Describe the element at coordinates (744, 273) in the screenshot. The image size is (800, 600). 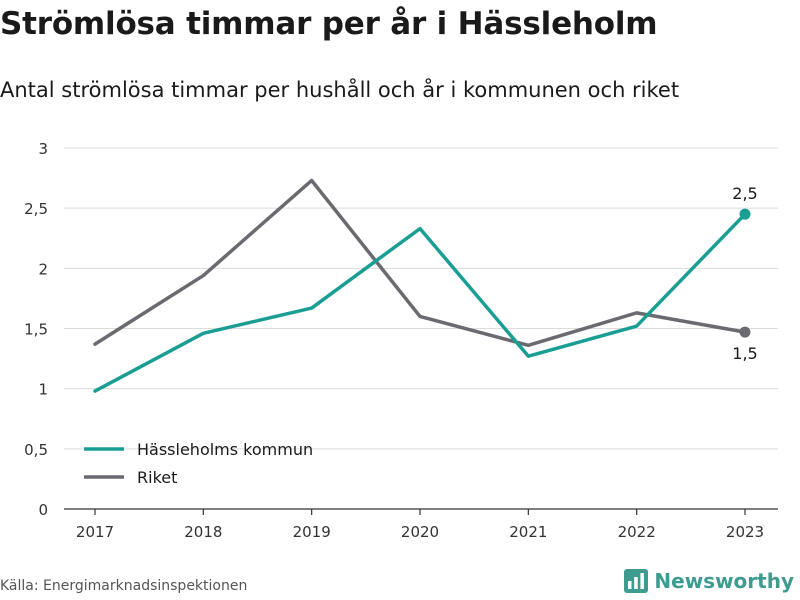
I see `end-labels: 1,5 2,5` at that location.